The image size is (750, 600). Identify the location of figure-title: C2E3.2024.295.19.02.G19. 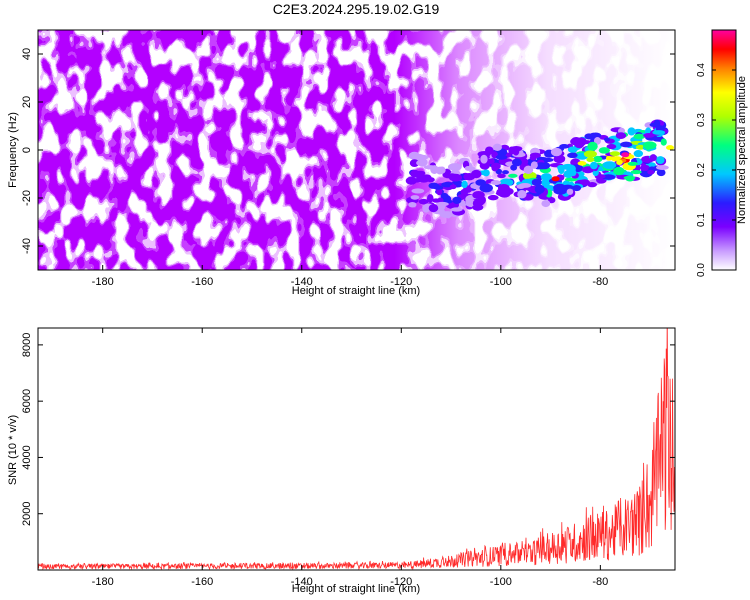
(356, 9).